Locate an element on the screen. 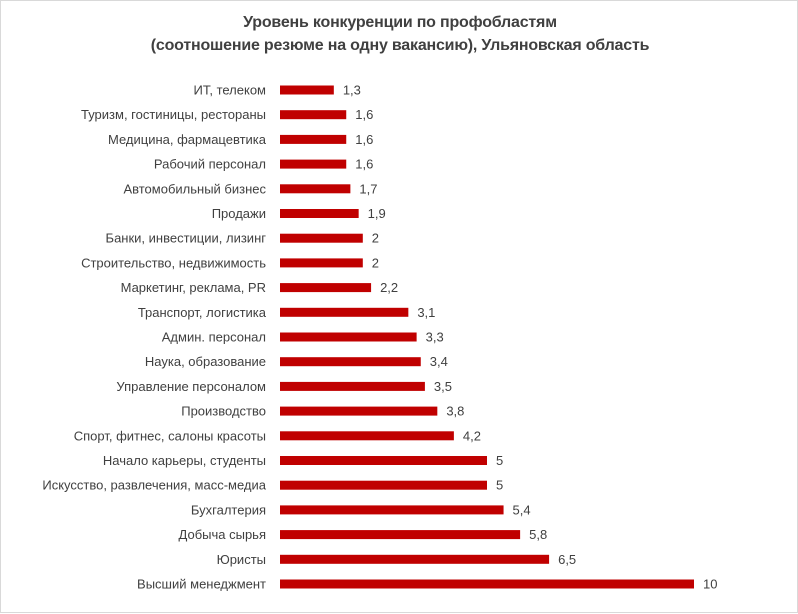 The image size is (798, 614). category-label: Банки, инвестиции, лизинг is located at coordinates (186, 238).